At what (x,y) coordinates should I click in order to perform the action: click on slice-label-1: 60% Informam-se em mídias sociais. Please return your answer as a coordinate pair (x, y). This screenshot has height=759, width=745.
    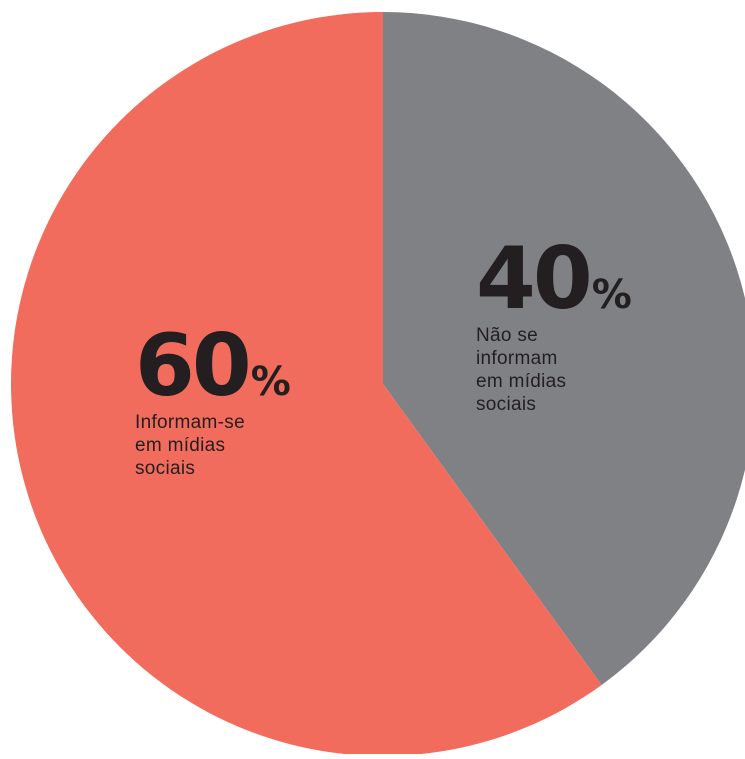
    Looking at the image, I should click on (213, 401).